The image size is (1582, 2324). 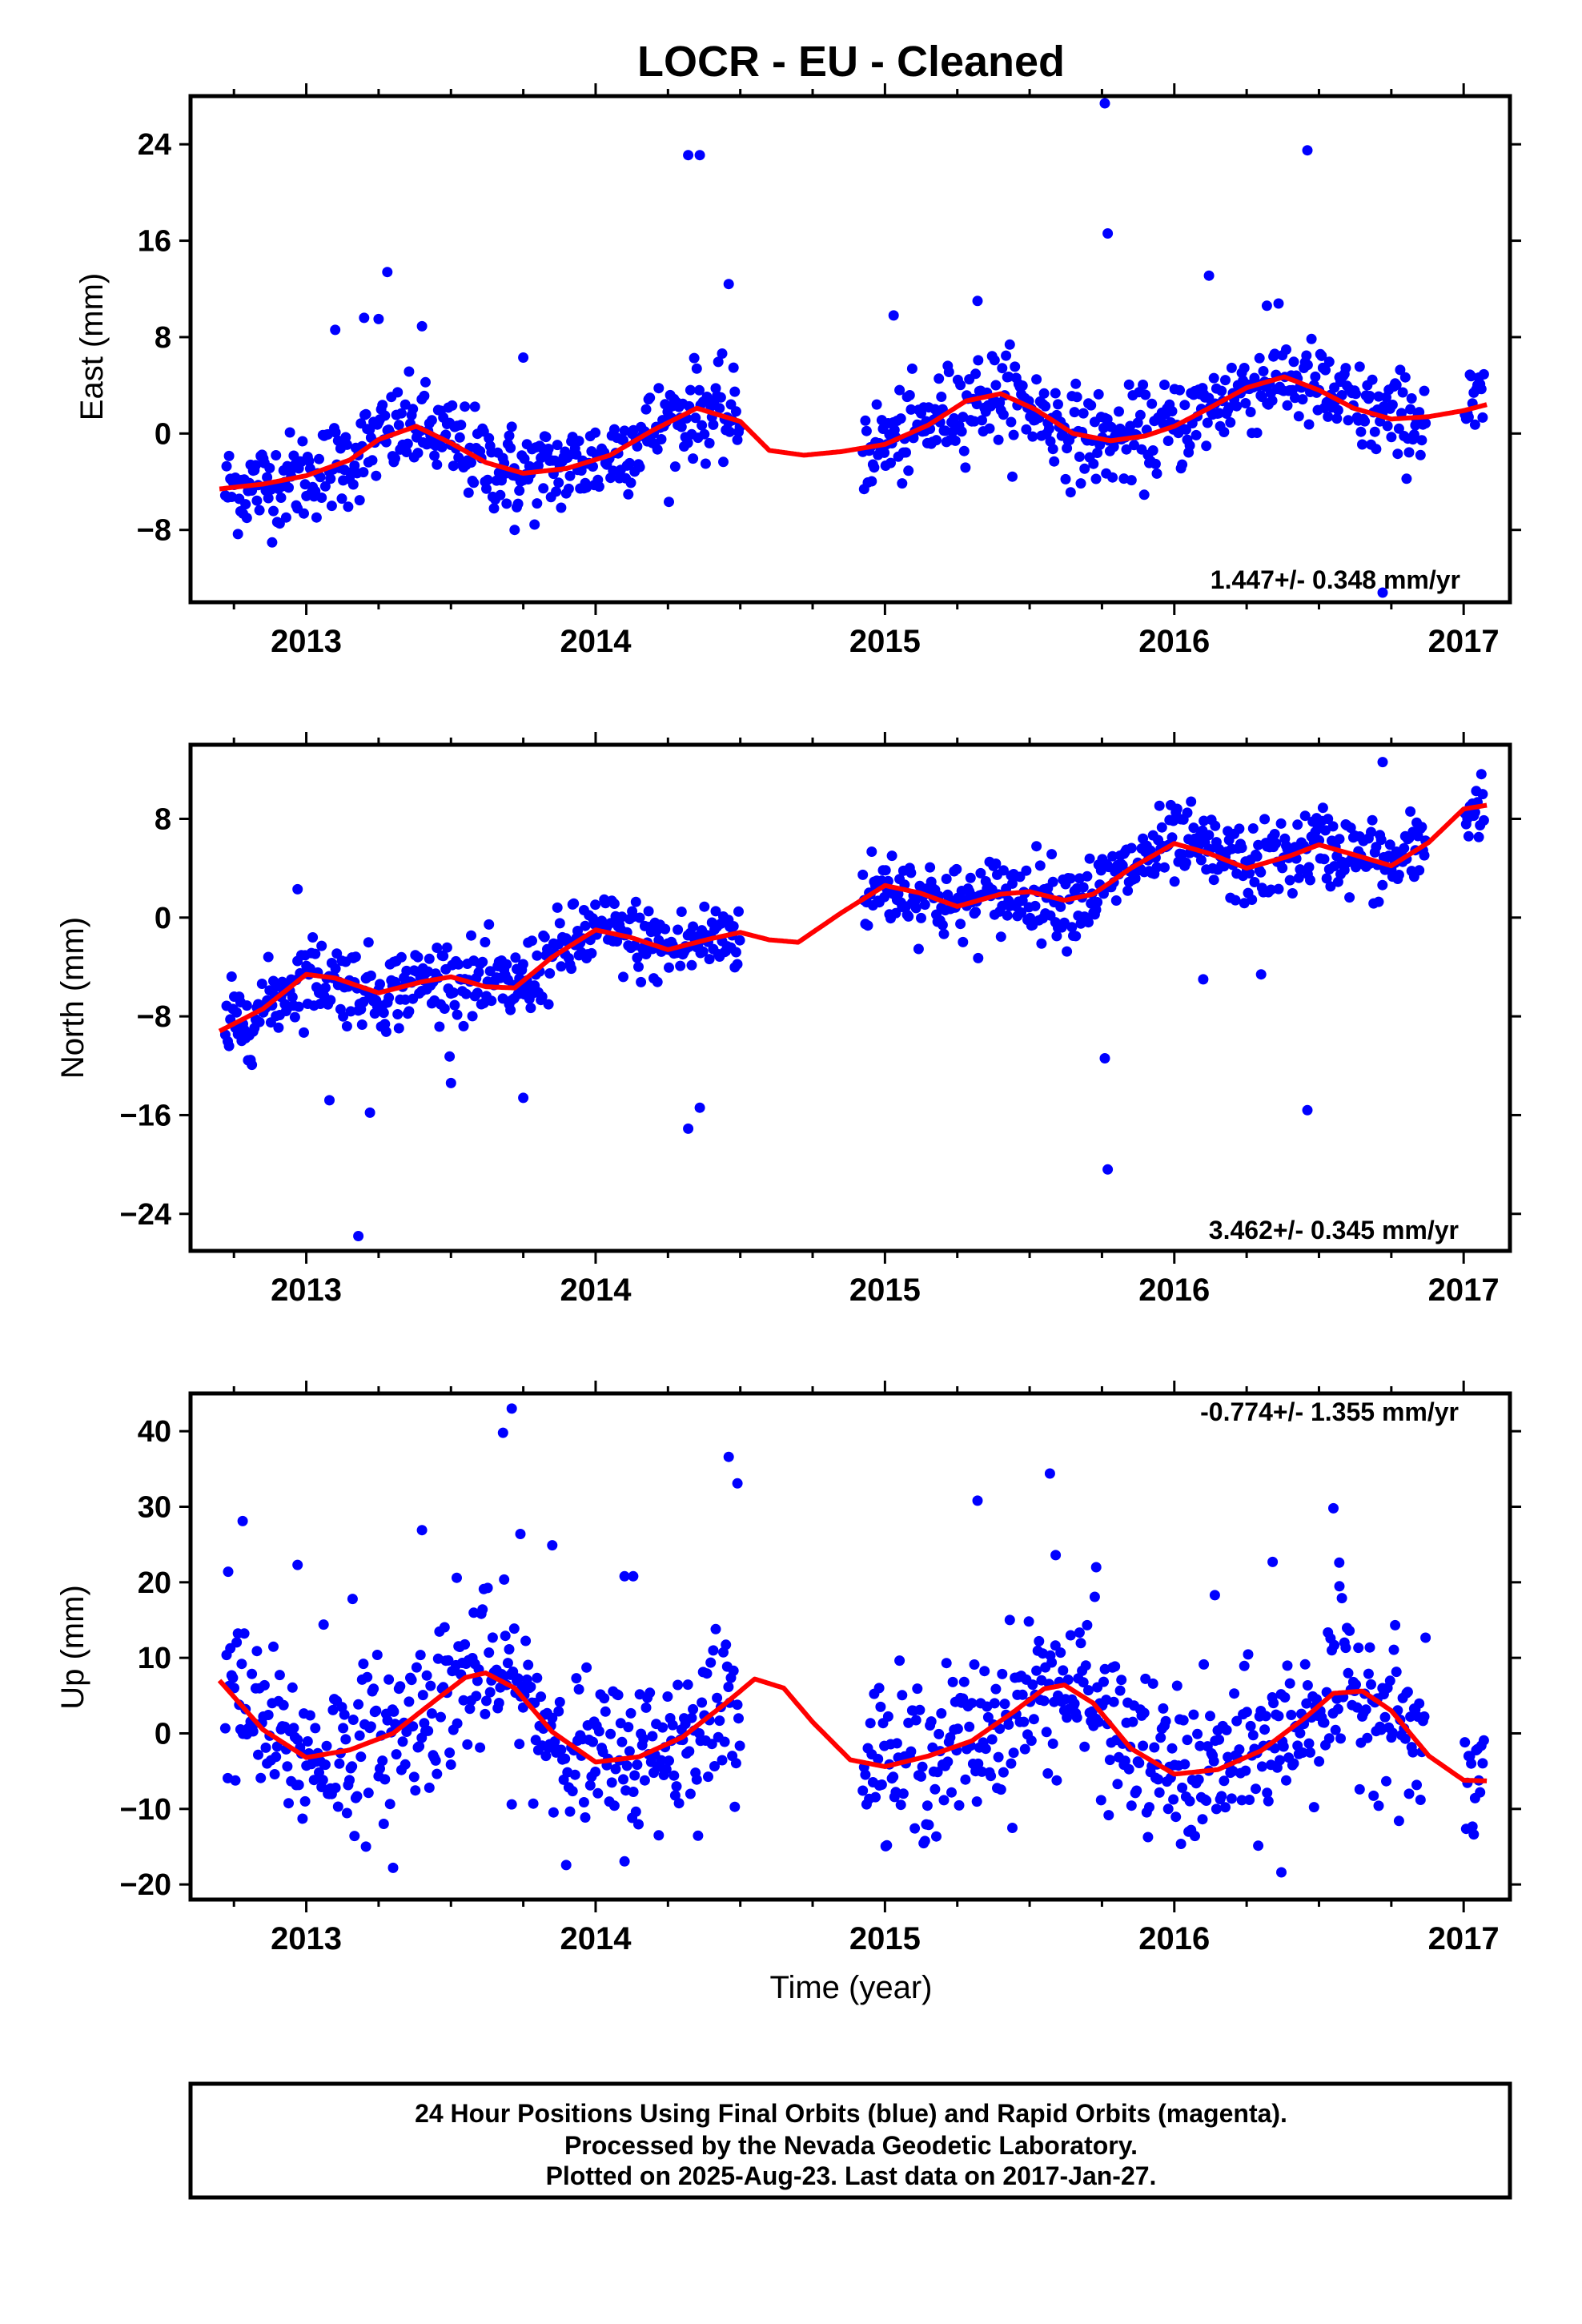 What do you see at coordinates (1464, 641) in the screenshot?
I see `east-xtick-label: 2017` at bounding box center [1464, 641].